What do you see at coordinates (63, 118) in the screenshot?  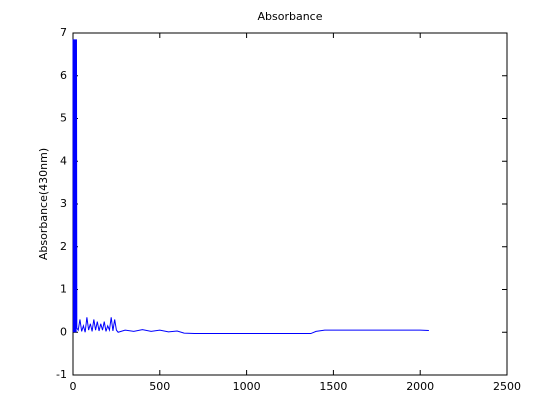 I see `y-tick-label: 5` at bounding box center [63, 118].